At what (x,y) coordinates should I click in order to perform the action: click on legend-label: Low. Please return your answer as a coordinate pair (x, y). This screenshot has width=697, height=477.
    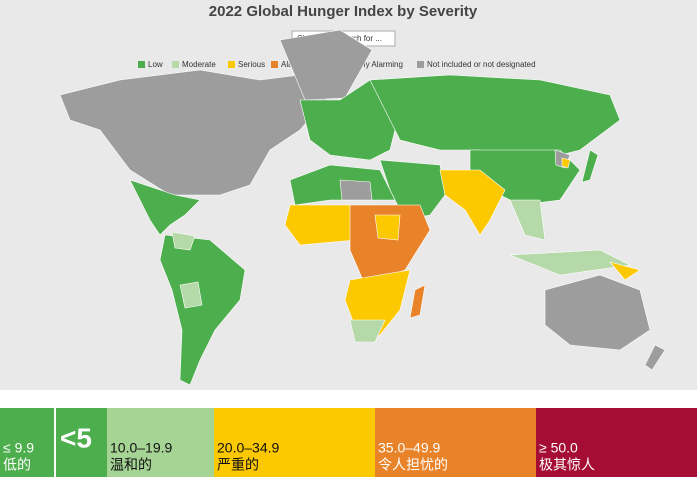
    Looking at the image, I should click on (155, 64).